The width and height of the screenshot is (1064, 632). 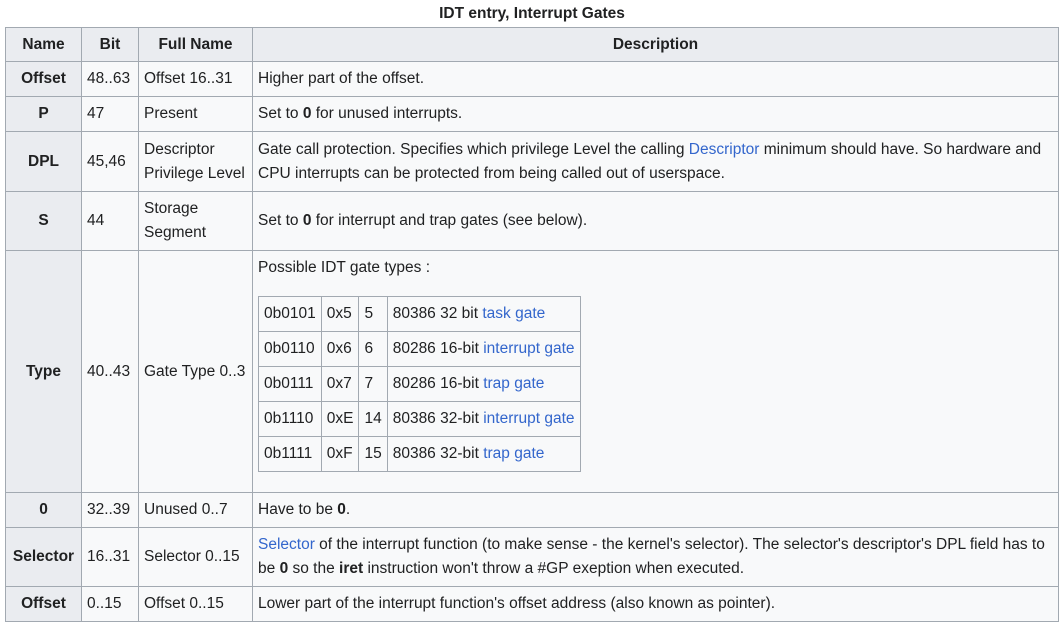 What do you see at coordinates (43, 114) in the screenshot?
I see `row-name: P` at bounding box center [43, 114].